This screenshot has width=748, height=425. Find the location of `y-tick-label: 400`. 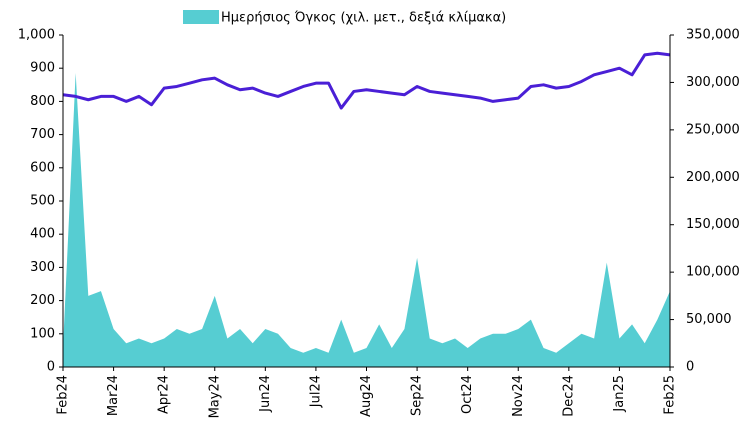

y-tick-label: 400 is located at coordinates (42, 234).